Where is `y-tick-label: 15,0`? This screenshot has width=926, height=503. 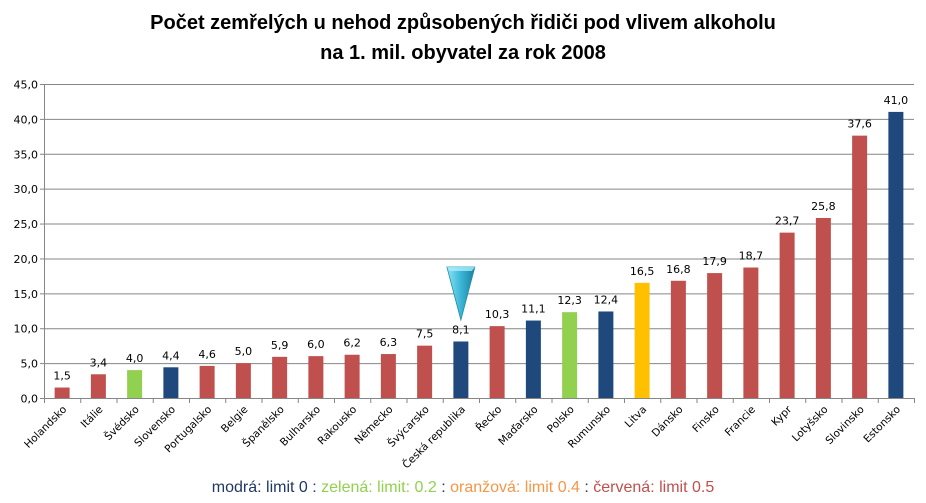
y-tick-label: 15,0 is located at coordinates (26, 294).